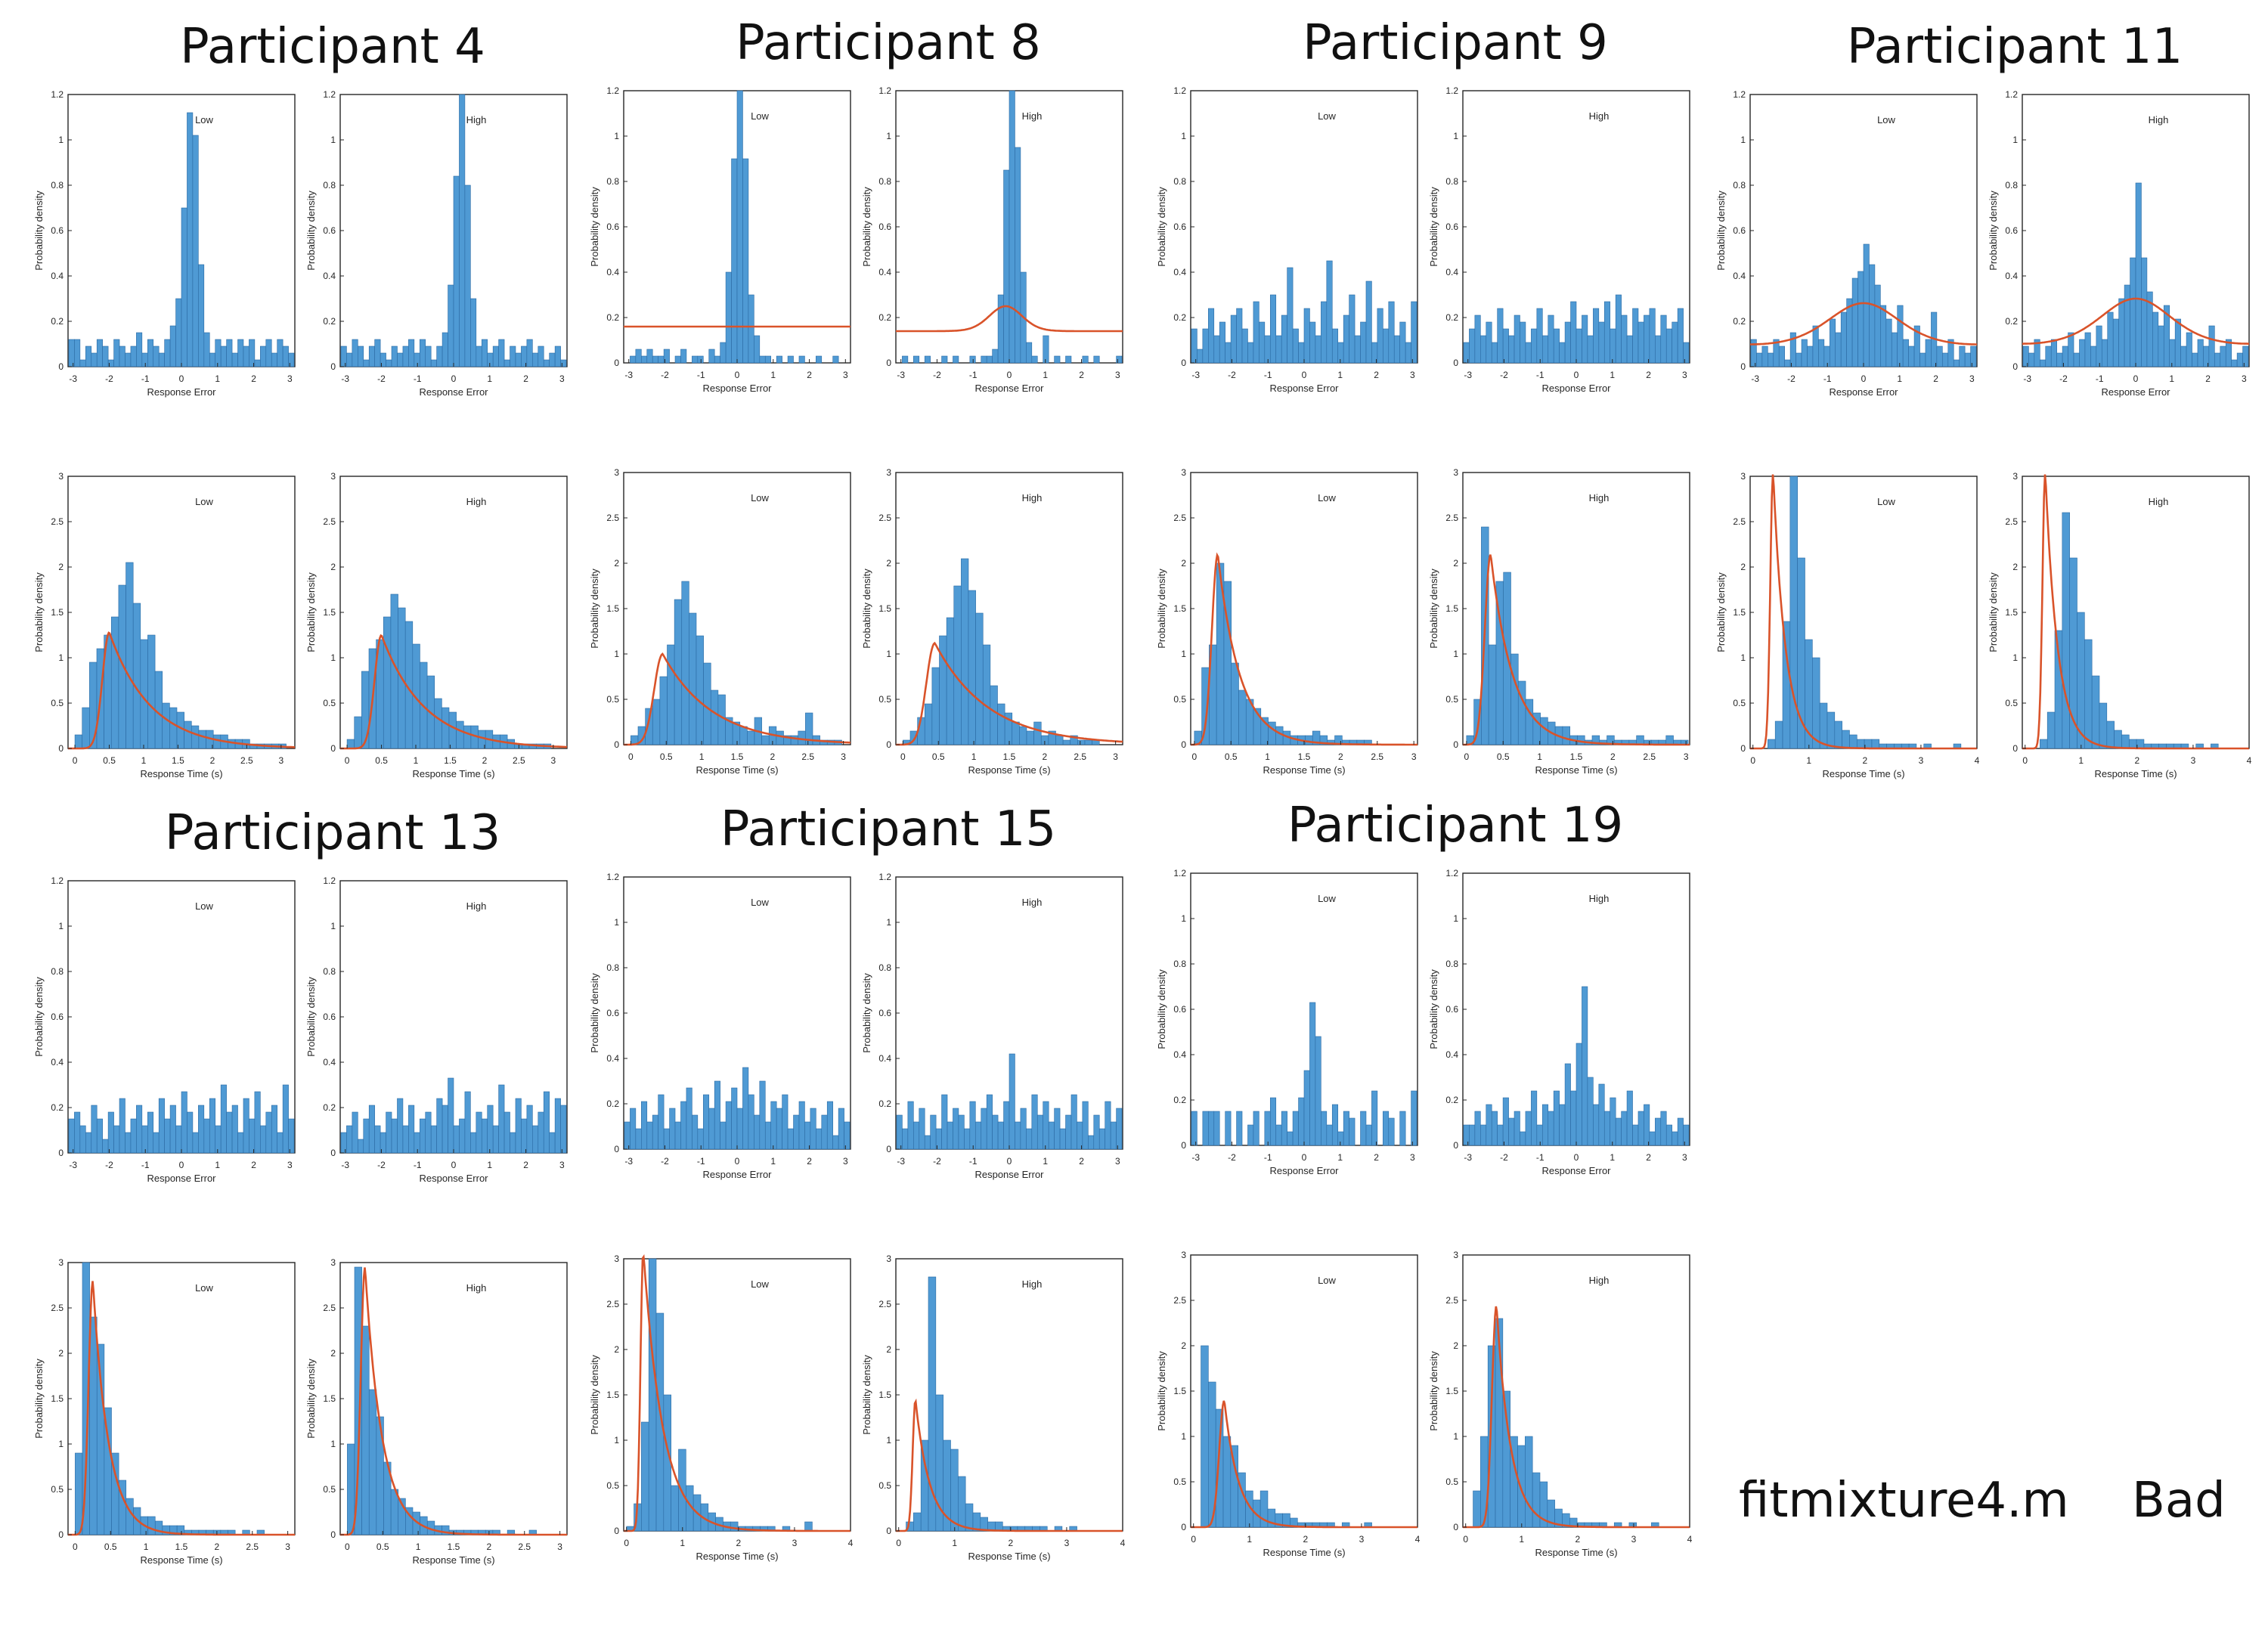 The height and width of the screenshot is (1633, 2268). What do you see at coordinates (1179, 1009) in the screenshot?
I see `y-tick-label: 0.6` at bounding box center [1179, 1009].